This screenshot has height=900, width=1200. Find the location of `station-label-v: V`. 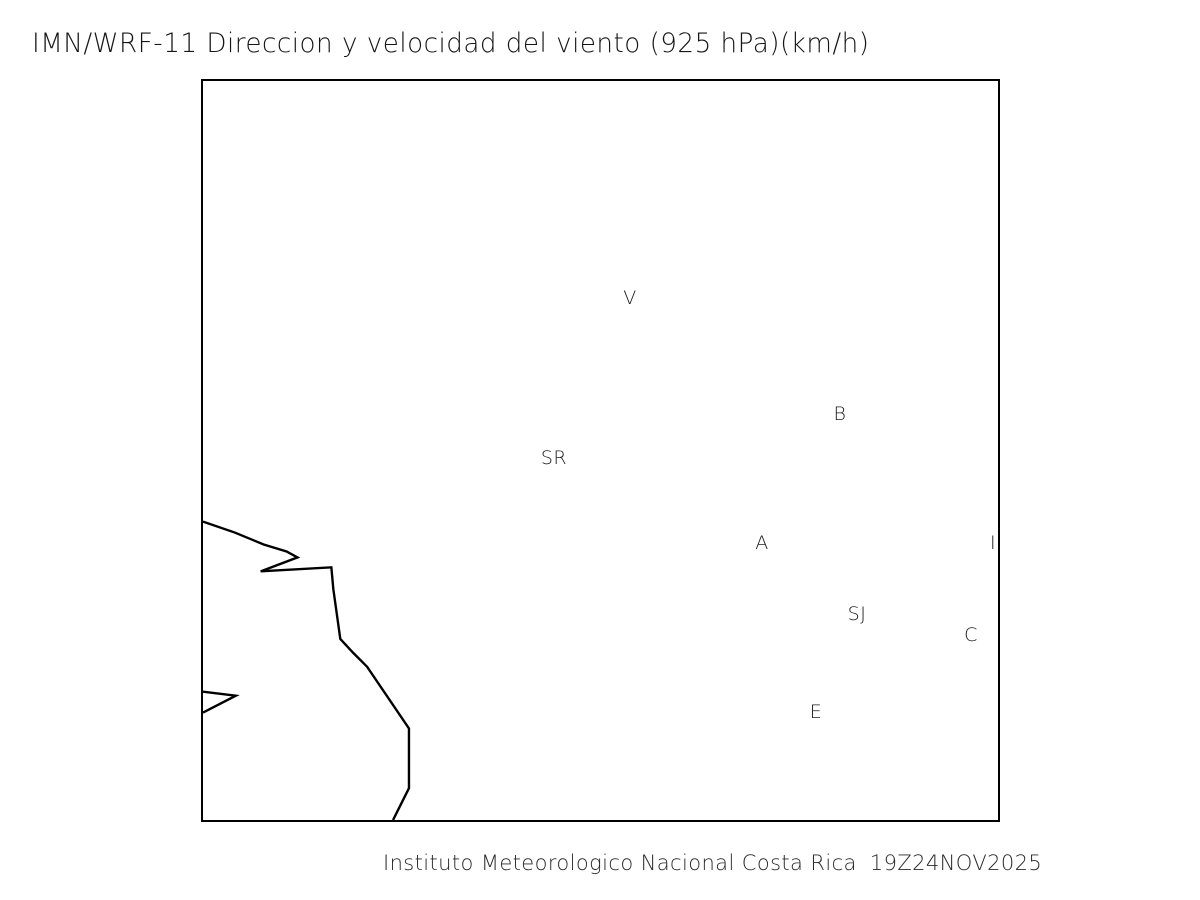

station-label-v: V is located at coordinates (630, 298).